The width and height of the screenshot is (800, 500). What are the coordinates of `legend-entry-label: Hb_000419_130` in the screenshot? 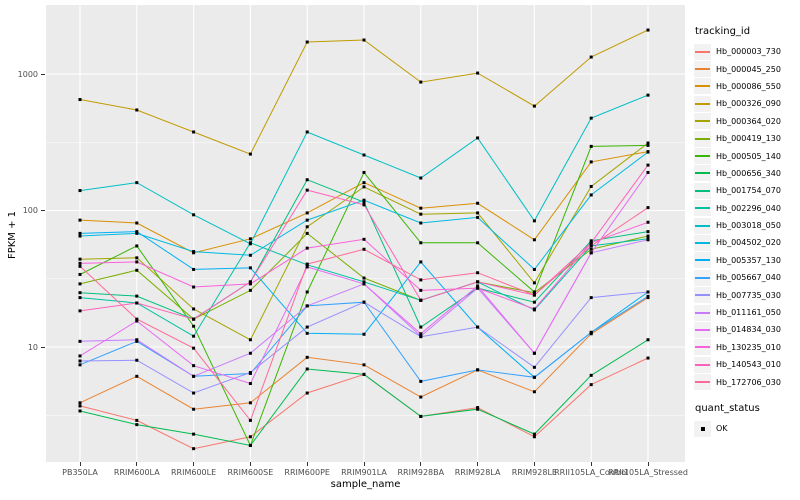 It's located at (748, 139).